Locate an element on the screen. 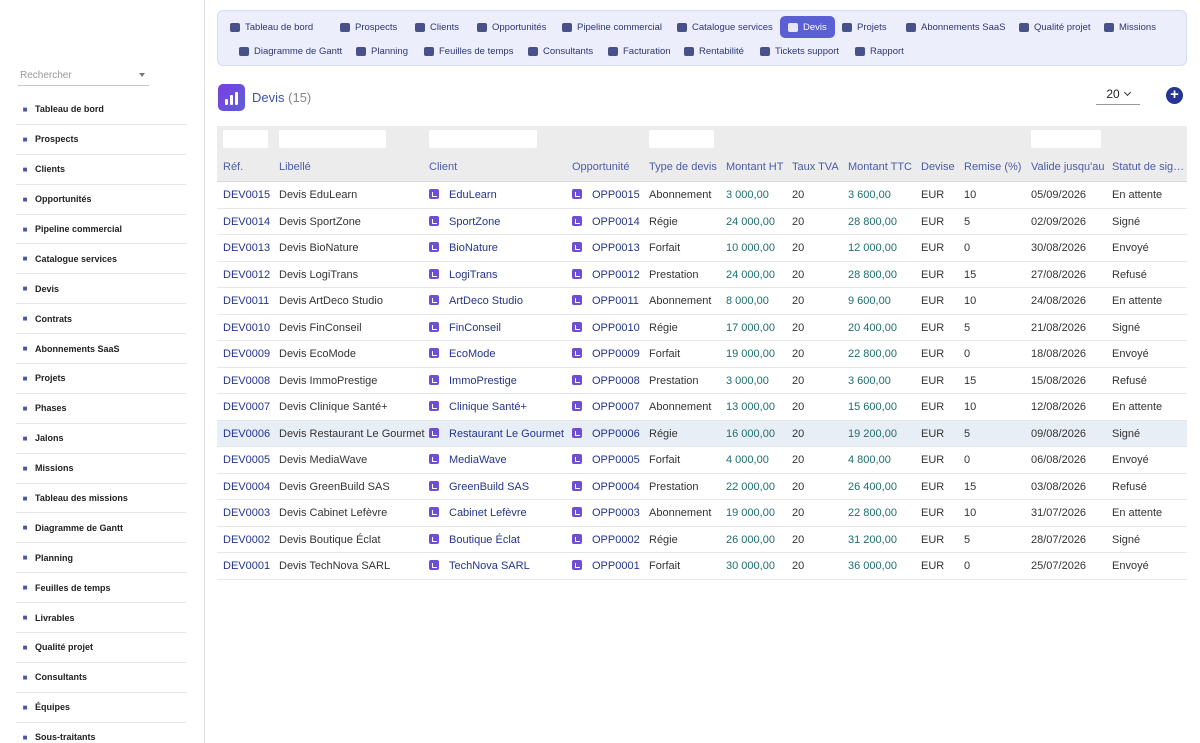 The width and height of the screenshot is (1200, 743). sidebar-item: ■ Planning is located at coordinates (101, 558).